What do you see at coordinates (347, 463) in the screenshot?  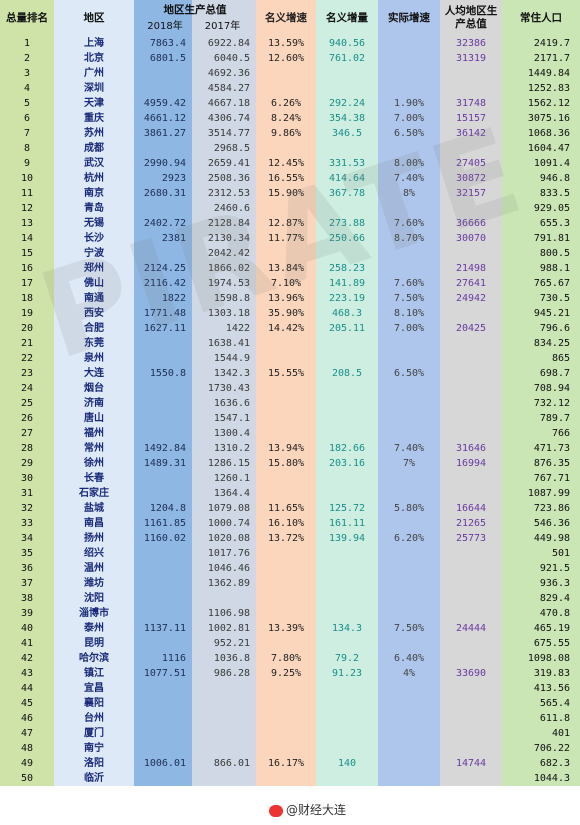 I see `cell-nominal-increase: 203.16` at bounding box center [347, 463].